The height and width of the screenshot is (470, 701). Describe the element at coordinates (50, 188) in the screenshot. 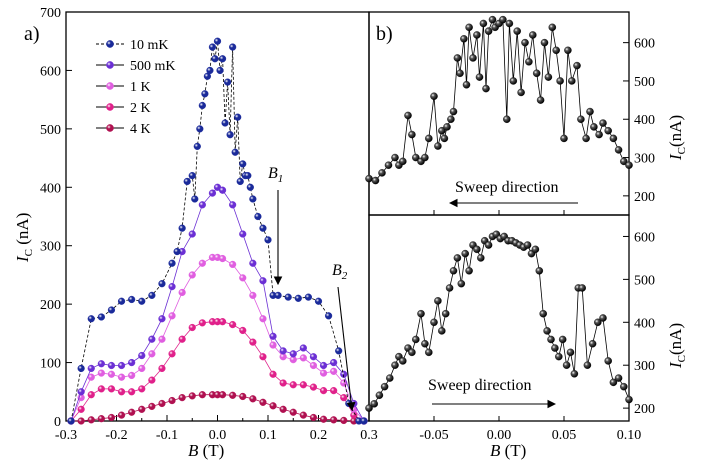

I see `panel-a-y-tick-label: 400` at that location.